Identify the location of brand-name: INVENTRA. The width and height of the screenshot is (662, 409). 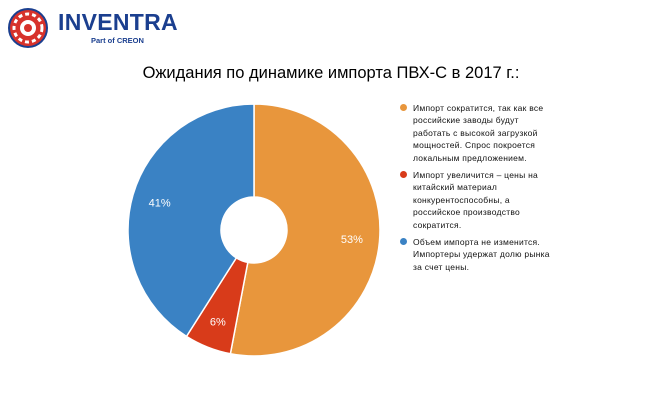
(118, 22).